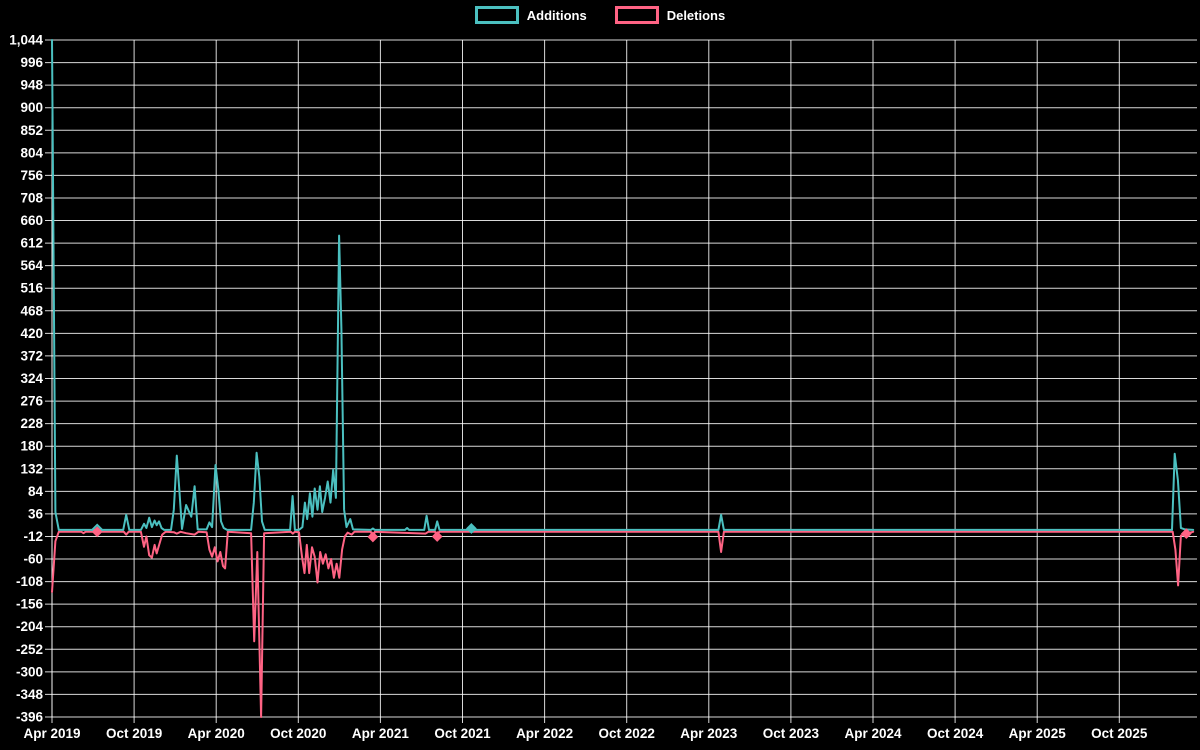 This screenshot has width=1200, height=750. What do you see at coordinates (381, 733) in the screenshot?
I see `x-tick-label: Apr 2021` at bounding box center [381, 733].